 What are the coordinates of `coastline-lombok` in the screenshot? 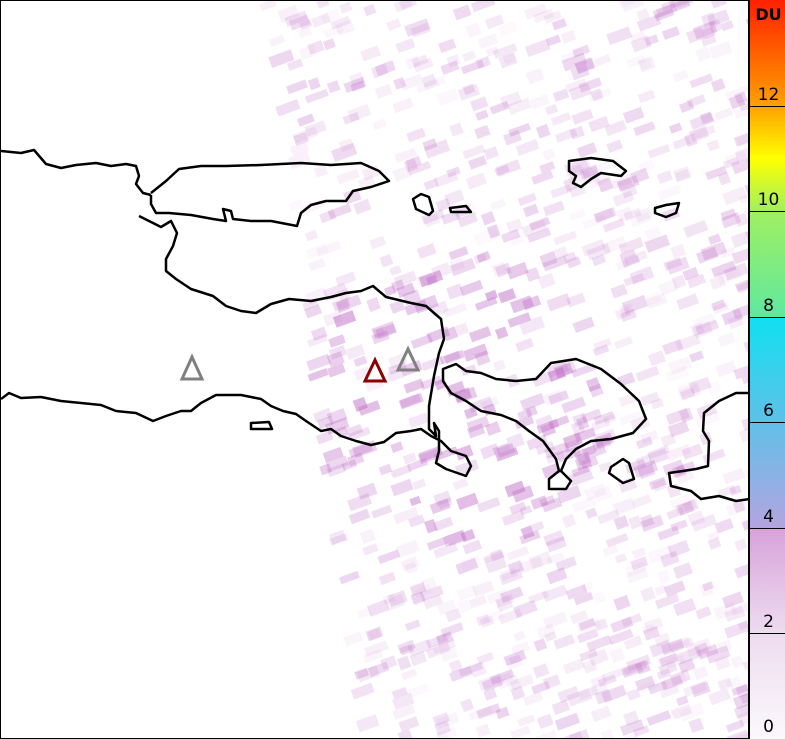 It's located at (709, 447).